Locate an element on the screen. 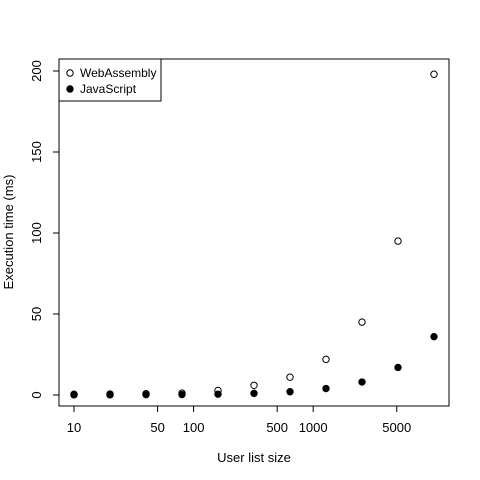  y-tick-label: 150 is located at coordinates (36, 152).